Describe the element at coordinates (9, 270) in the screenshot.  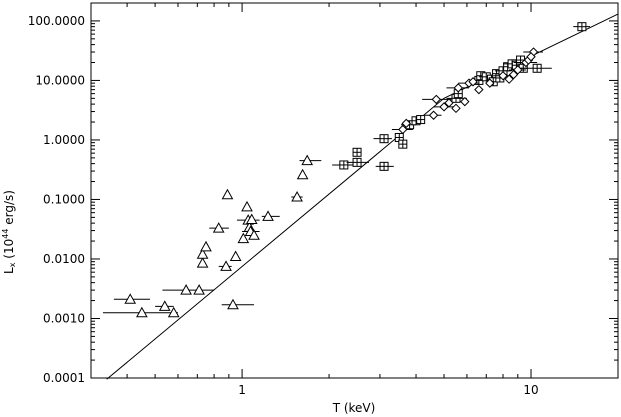
I see `y-label-main: L` at that location.